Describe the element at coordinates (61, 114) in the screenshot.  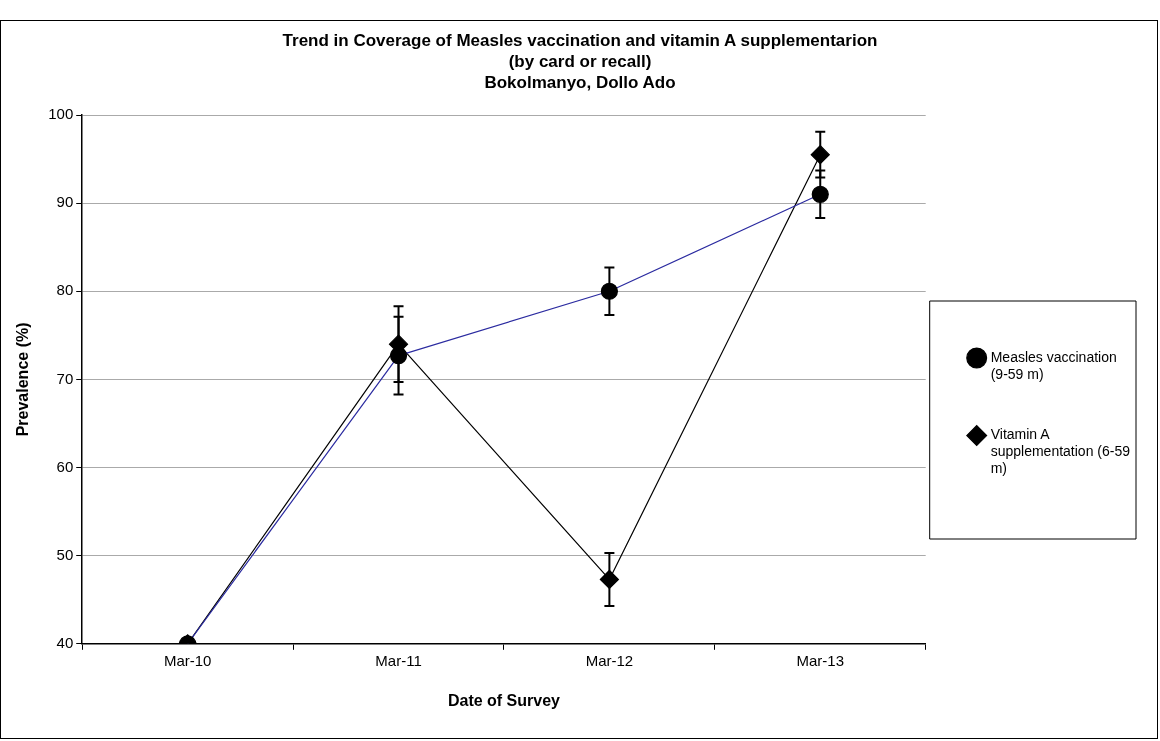
I see `y-tick-label: 100` at that location.